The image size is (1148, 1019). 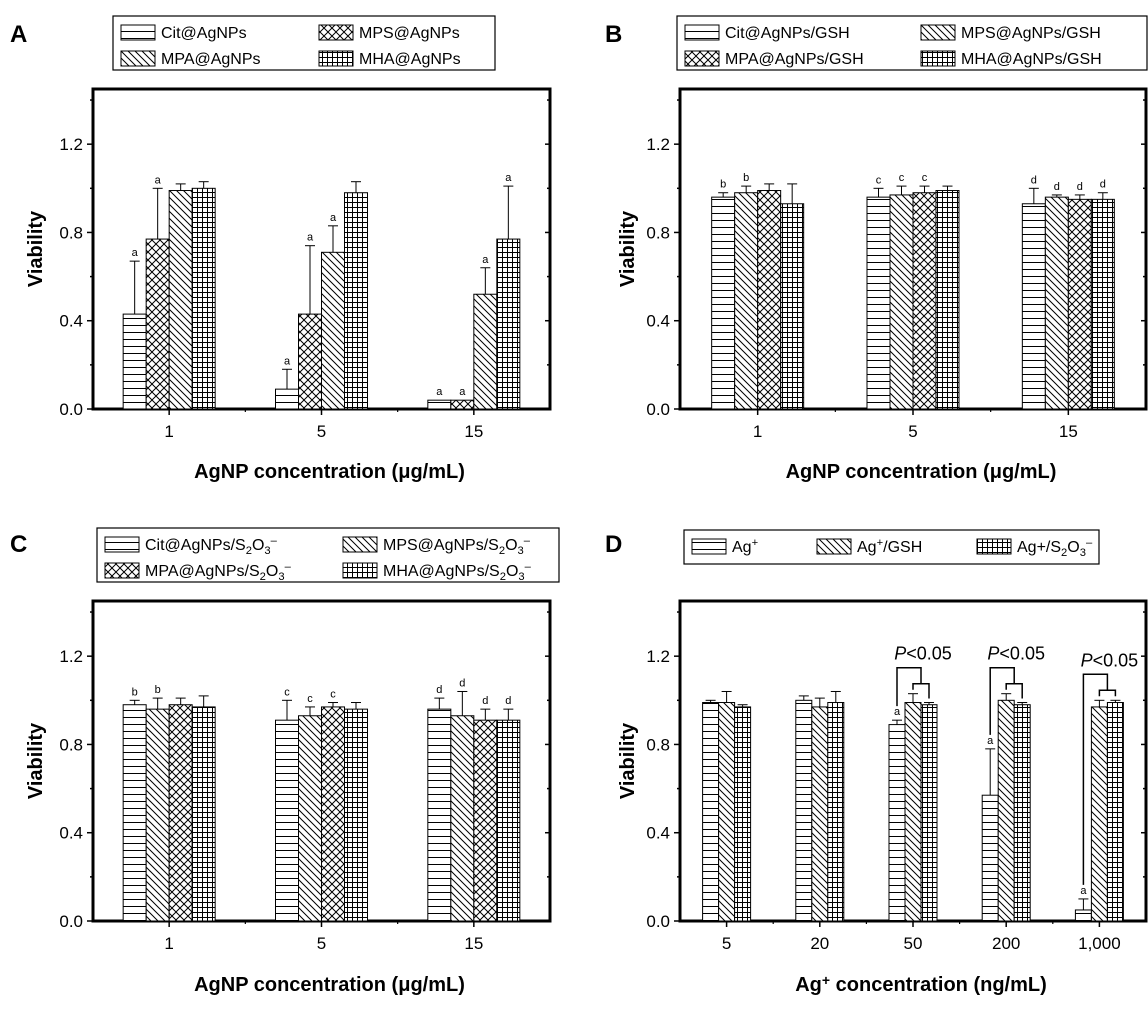 What do you see at coordinates (1011, 59) in the screenshot?
I see `legend-item: MHA@AgNPs/GSH` at bounding box center [1011, 59].